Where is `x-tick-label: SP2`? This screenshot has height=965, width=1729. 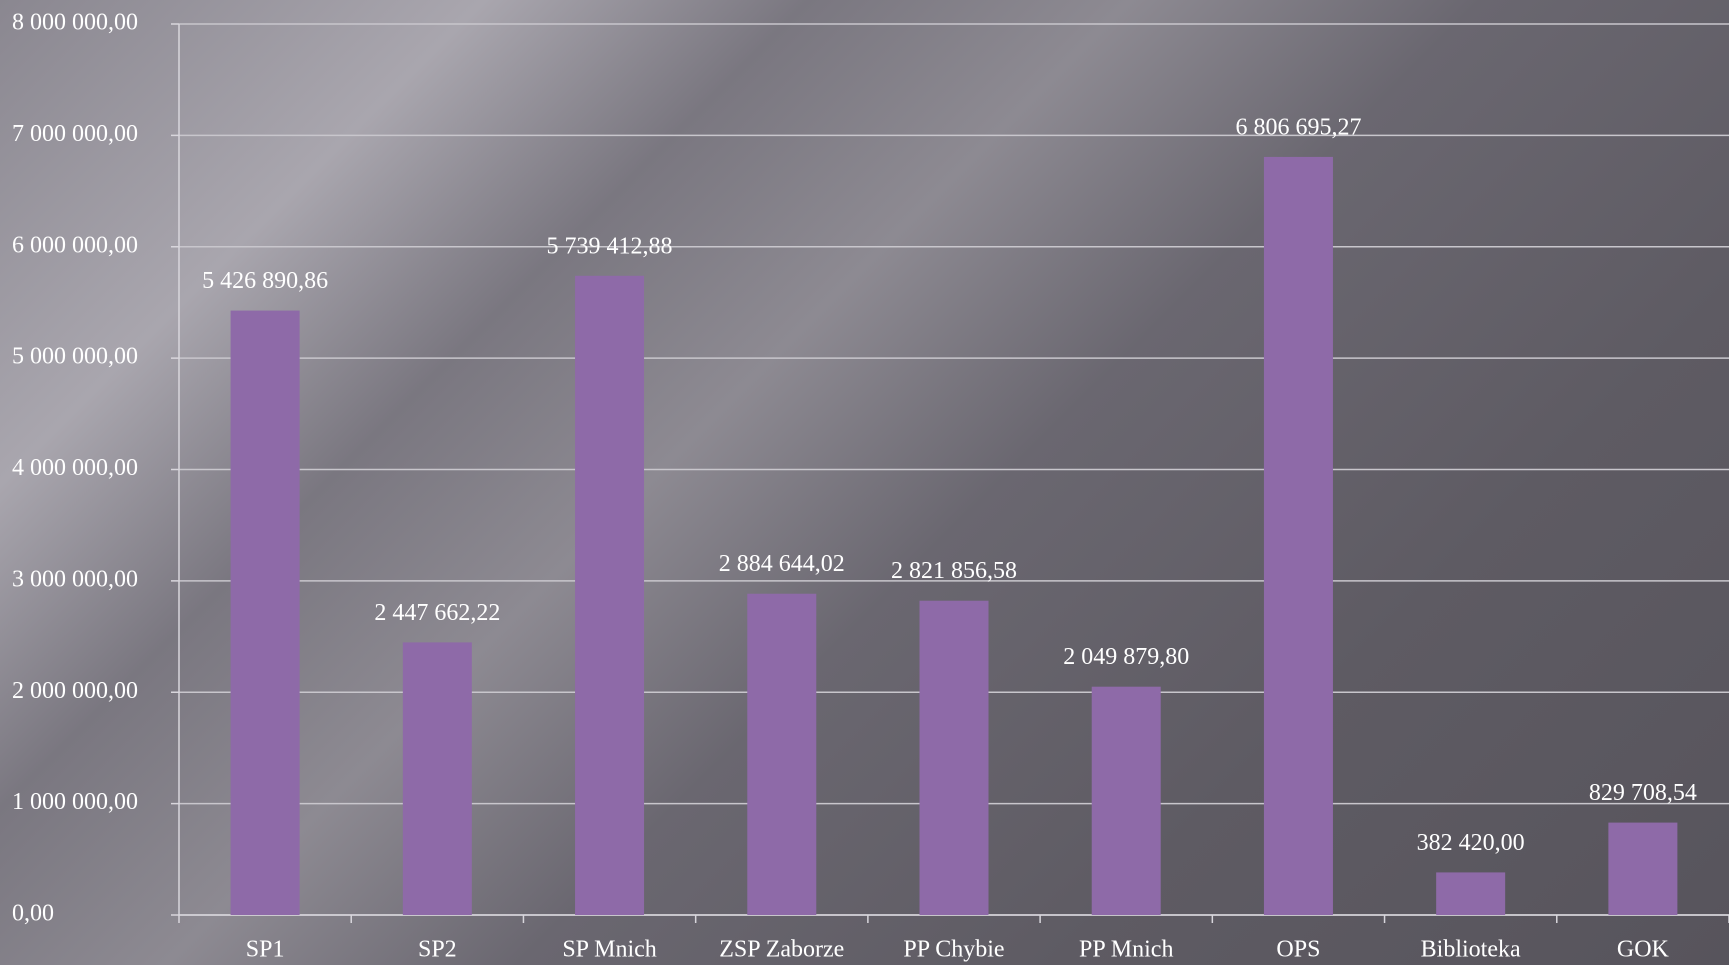 x-tick-label: SP2 is located at coordinates (437, 950).